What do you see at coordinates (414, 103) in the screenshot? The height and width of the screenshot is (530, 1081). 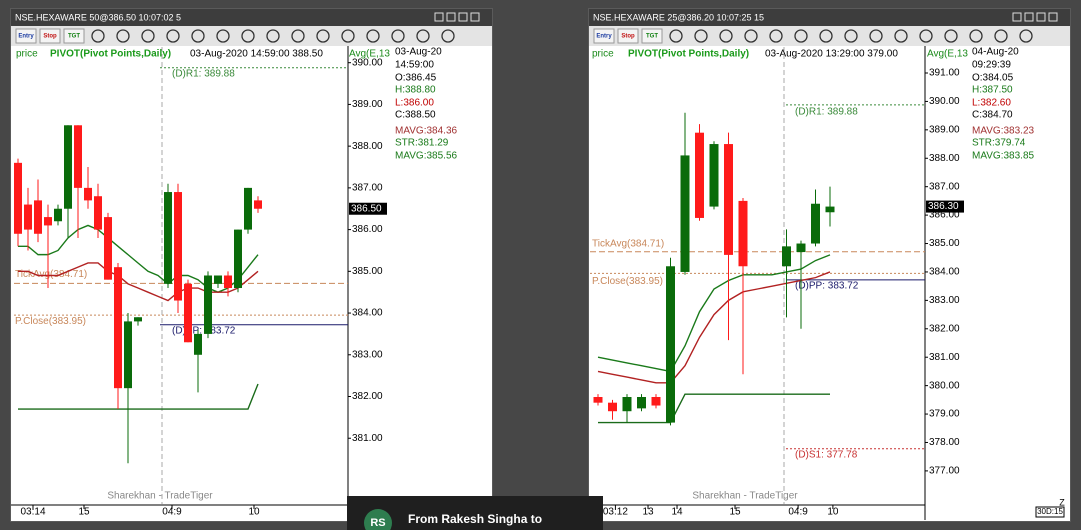 I see `info-text: L:386.00` at bounding box center [414, 103].